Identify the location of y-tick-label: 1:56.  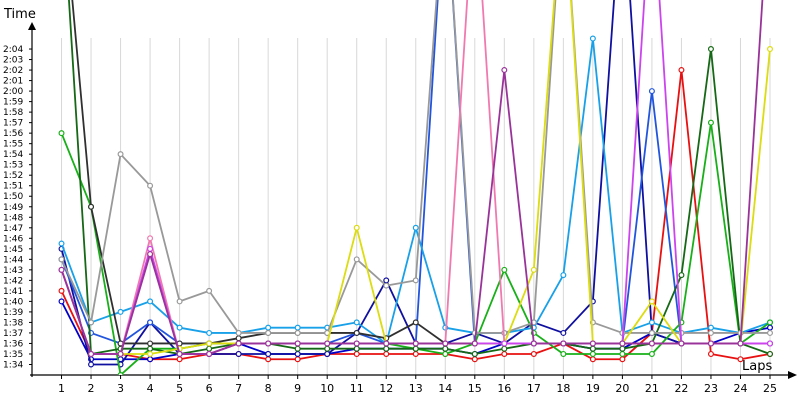
(13, 134).